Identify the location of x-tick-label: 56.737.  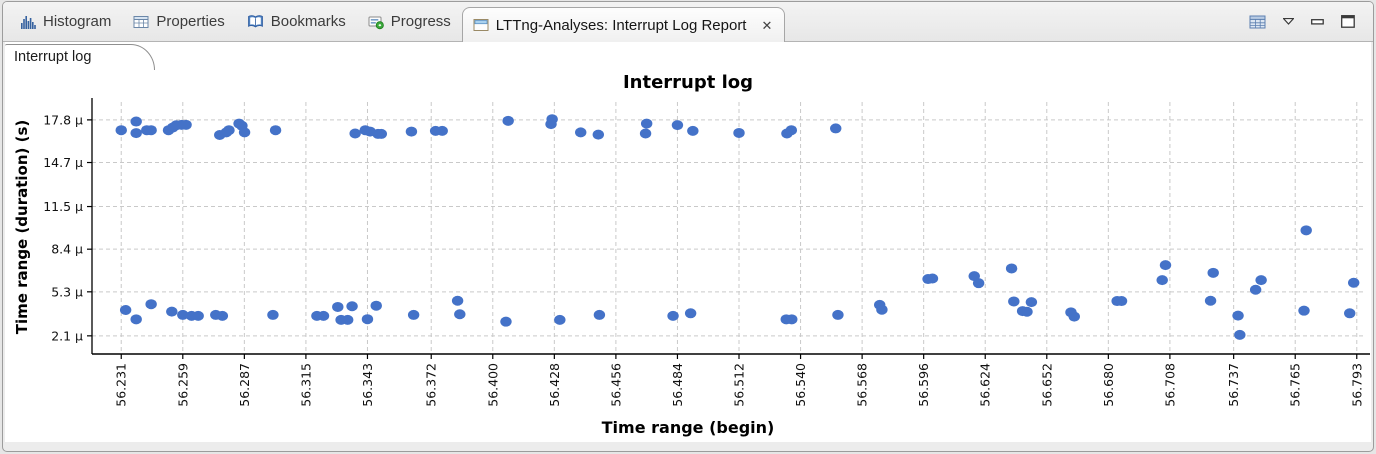
(1233, 385).